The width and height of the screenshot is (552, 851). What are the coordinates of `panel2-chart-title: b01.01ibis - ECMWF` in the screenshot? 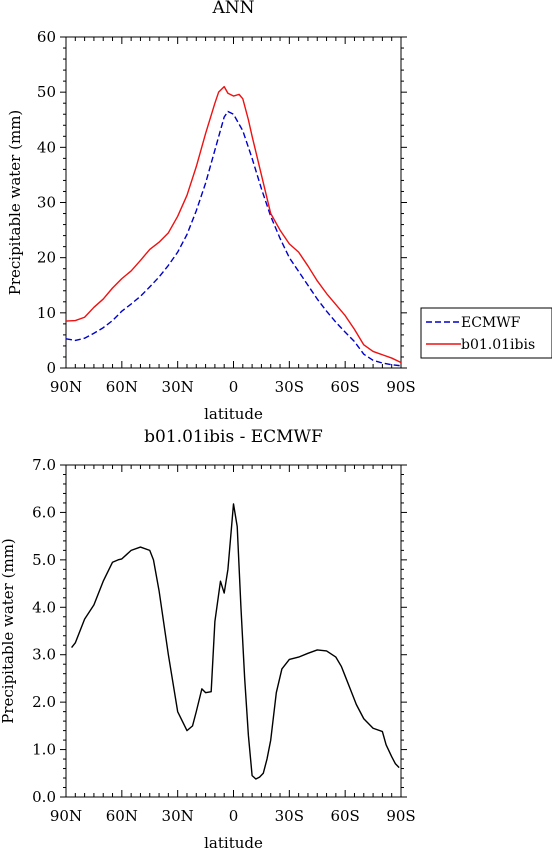 It's located at (233, 437).